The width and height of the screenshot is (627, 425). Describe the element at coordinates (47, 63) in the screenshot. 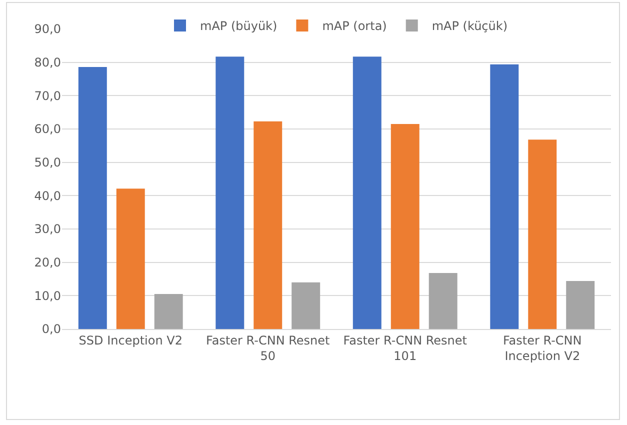

I see `y-tick-label: 80,0` at that location.